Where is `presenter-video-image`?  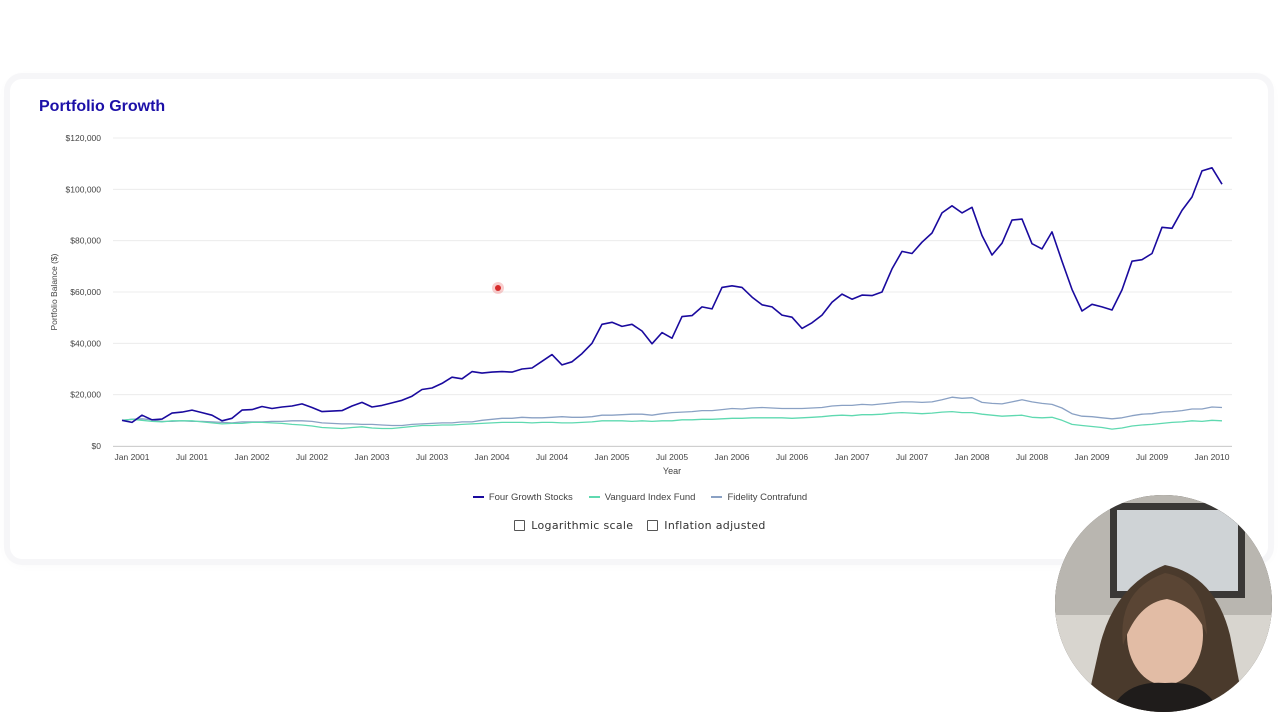
presenter-video-image is located at coordinates (1163, 603).